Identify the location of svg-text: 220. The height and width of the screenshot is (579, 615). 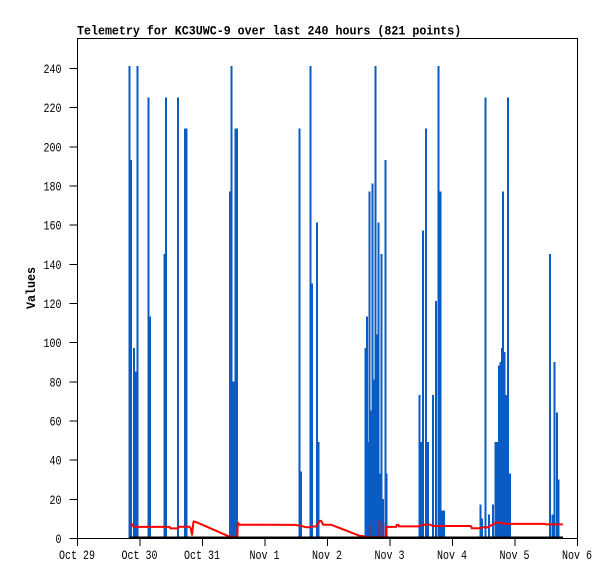
(52, 109).